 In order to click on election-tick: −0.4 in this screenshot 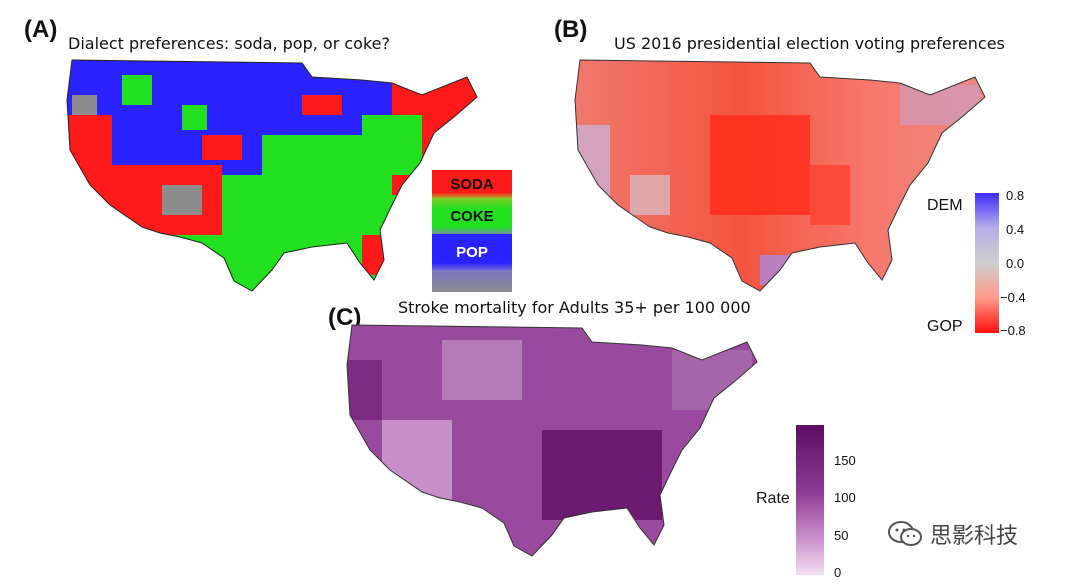, I will do `click(1013, 297)`.